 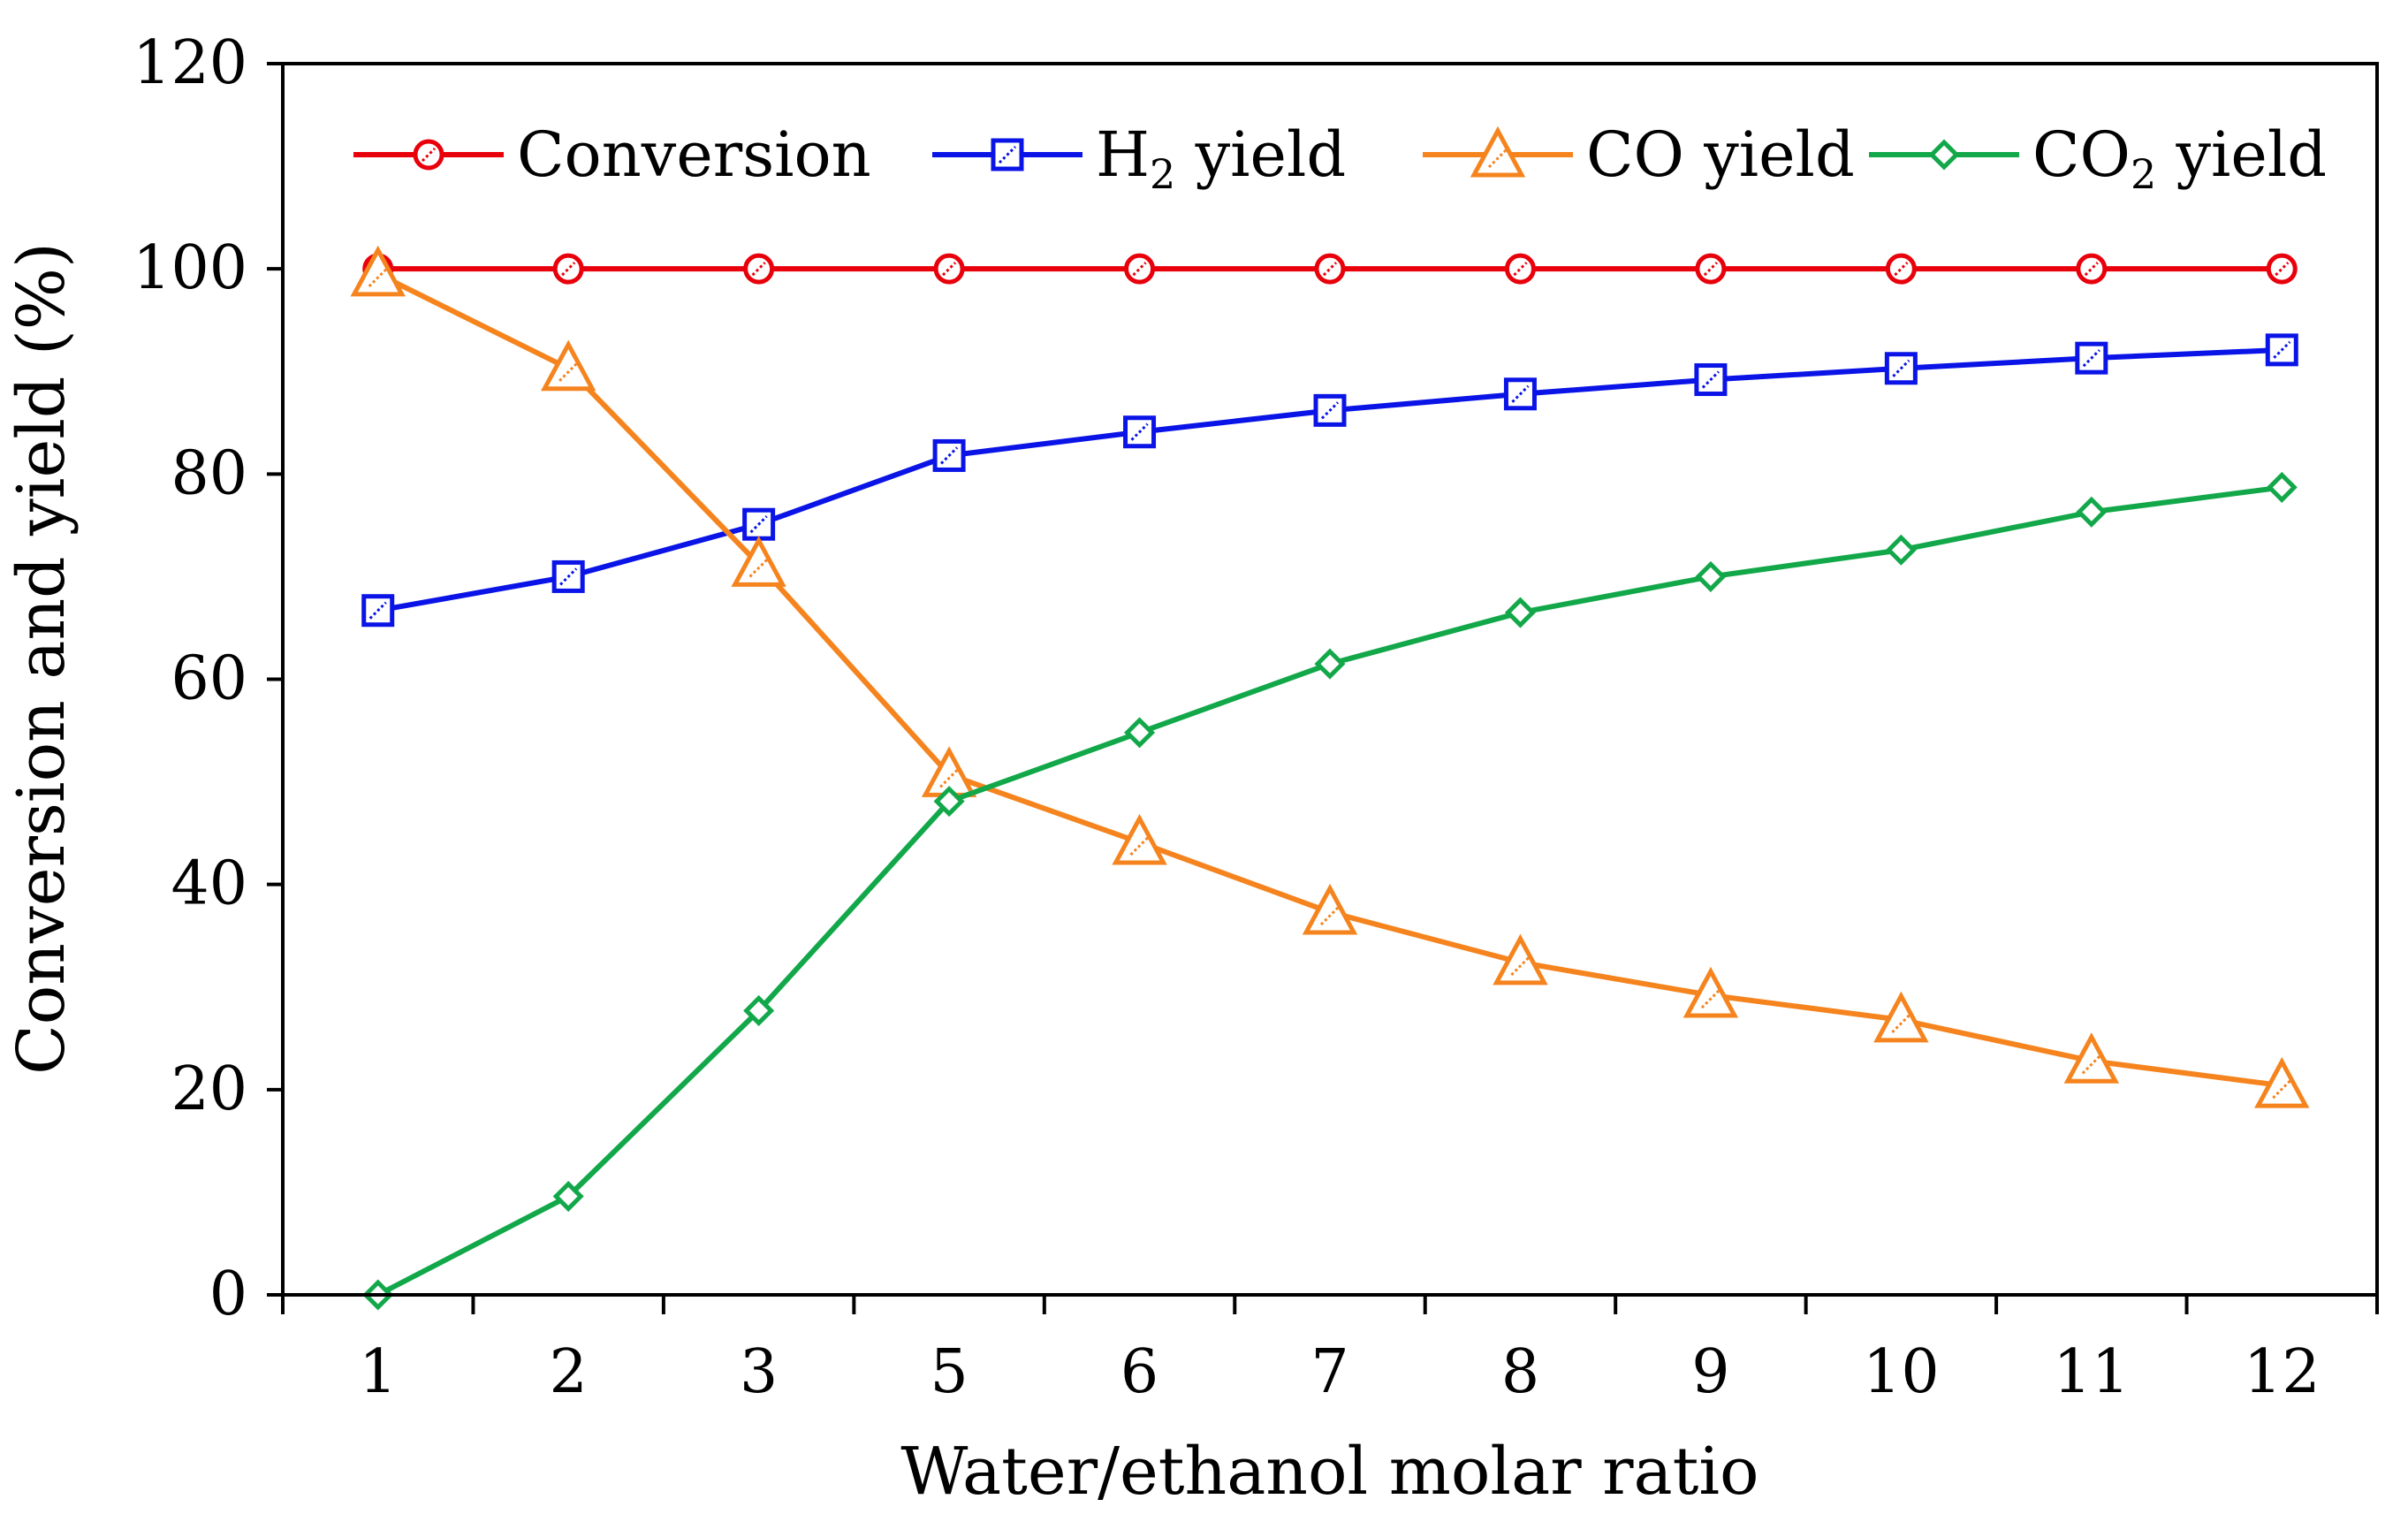 I want to click on y-tick-label: 60, so click(x=209, y=679).